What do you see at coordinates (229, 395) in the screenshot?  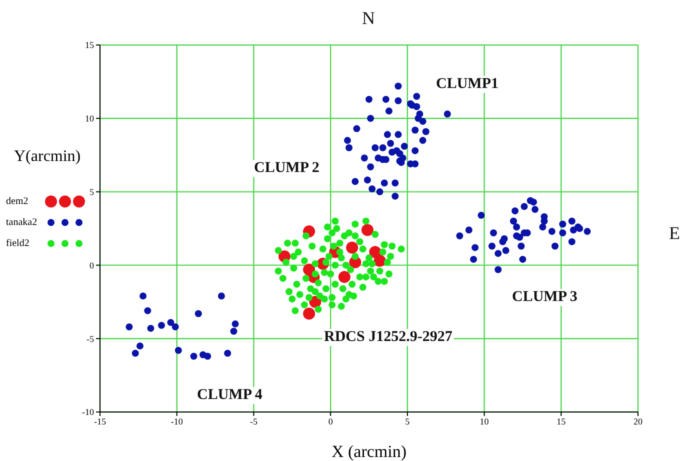 I see `annotation: CLUMP 4` at bounding box center [229, 395].